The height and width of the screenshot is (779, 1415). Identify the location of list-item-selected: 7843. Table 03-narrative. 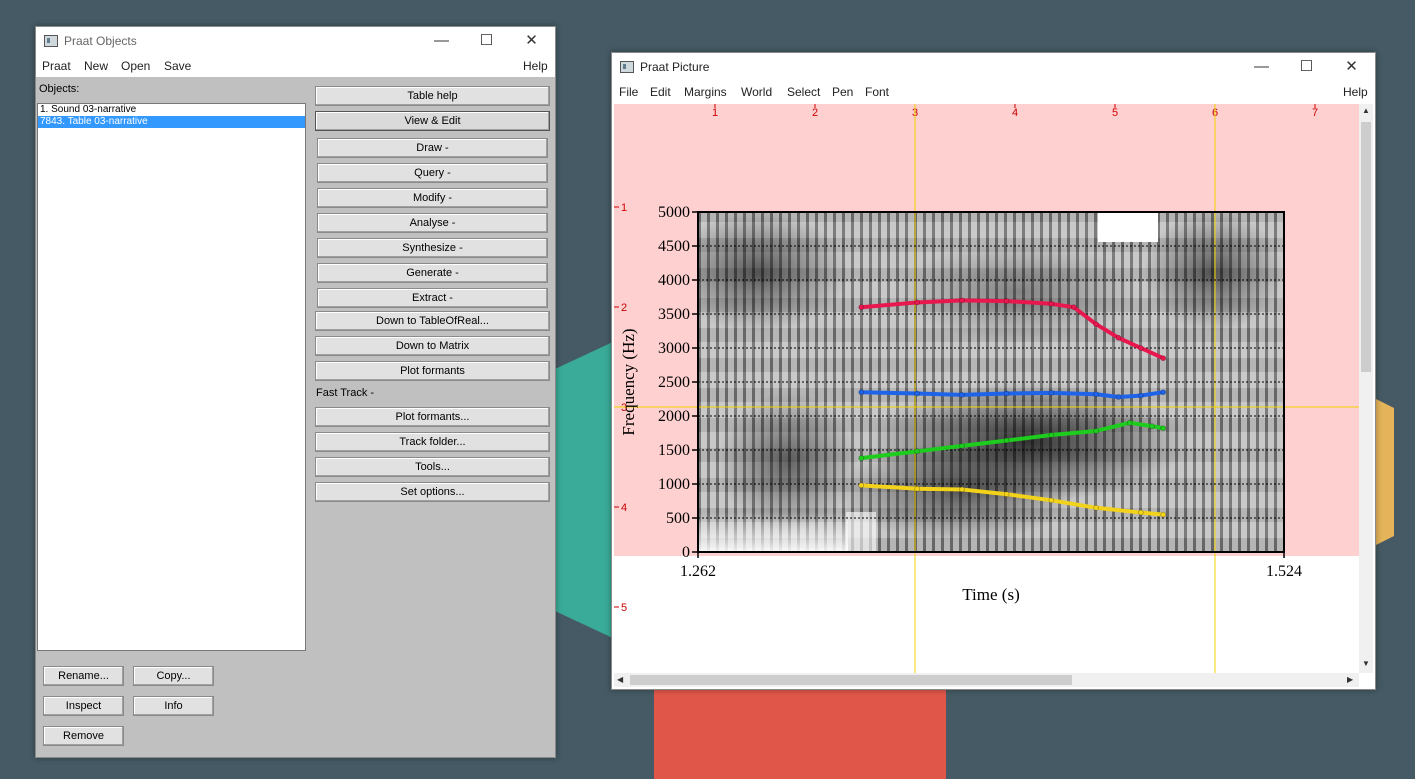
(171, 122).